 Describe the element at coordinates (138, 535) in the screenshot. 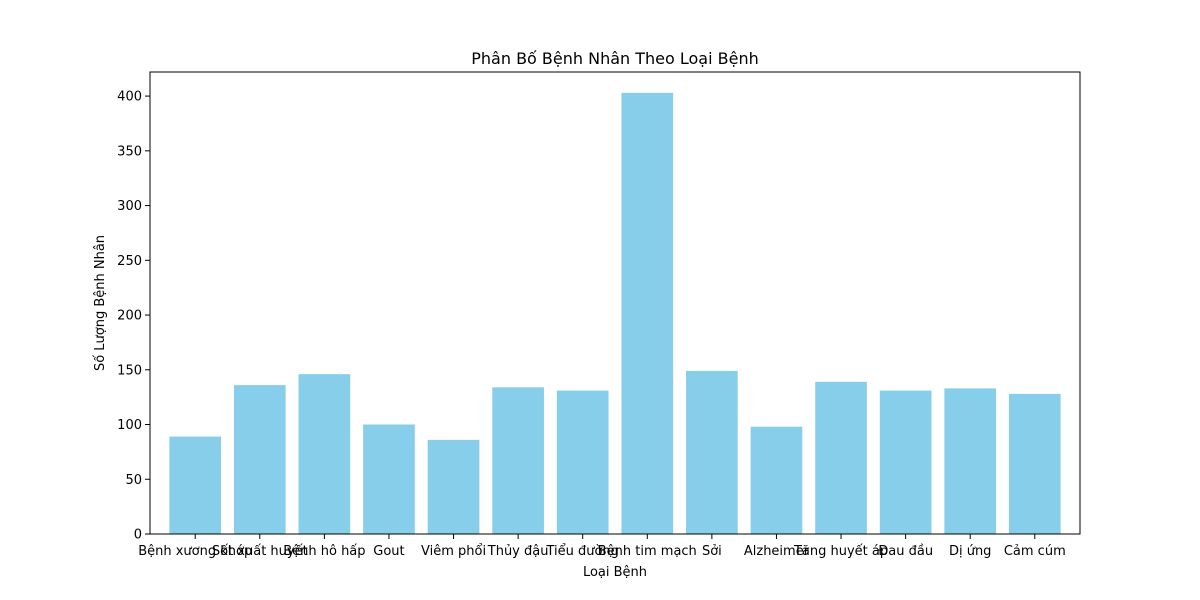

I see `y-tick-label: 0` at that location.